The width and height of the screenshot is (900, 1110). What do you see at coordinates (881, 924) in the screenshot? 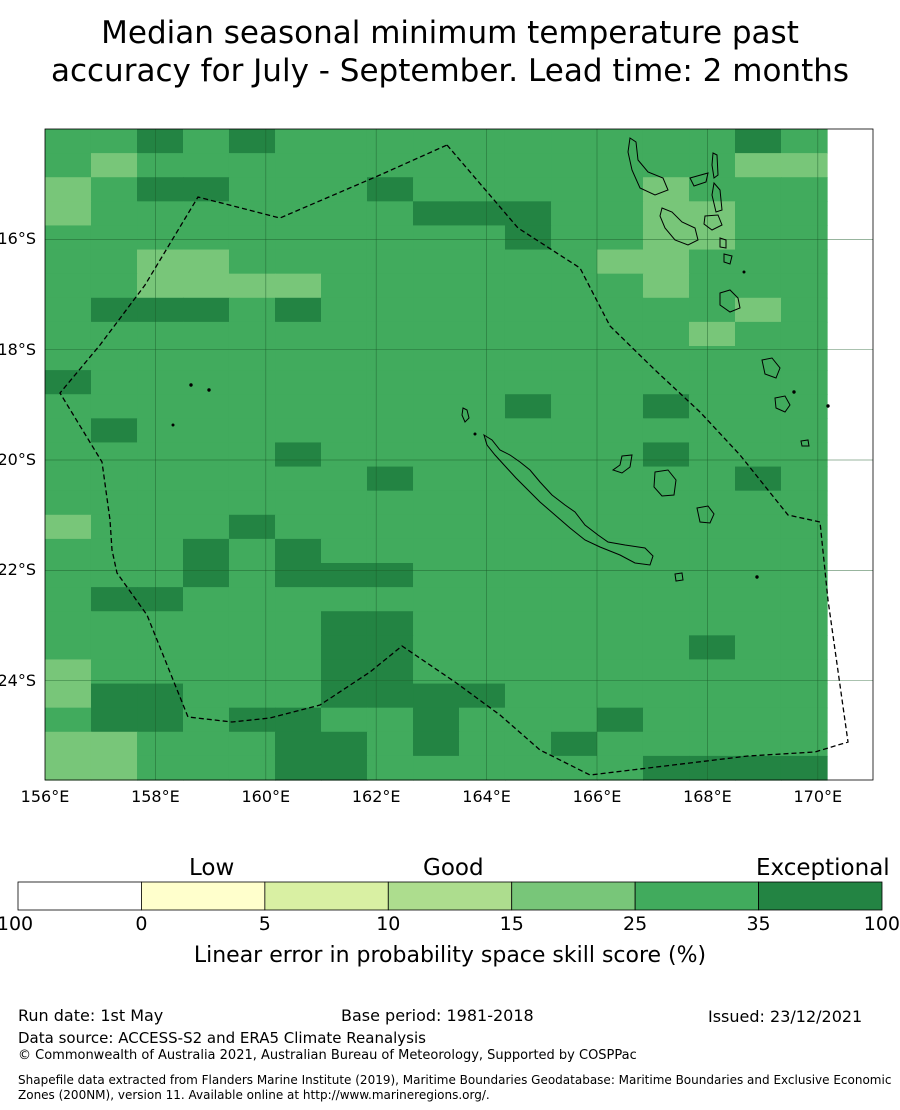
I see `colorbar-tick-label: 100` at bounding box center [881, 924].